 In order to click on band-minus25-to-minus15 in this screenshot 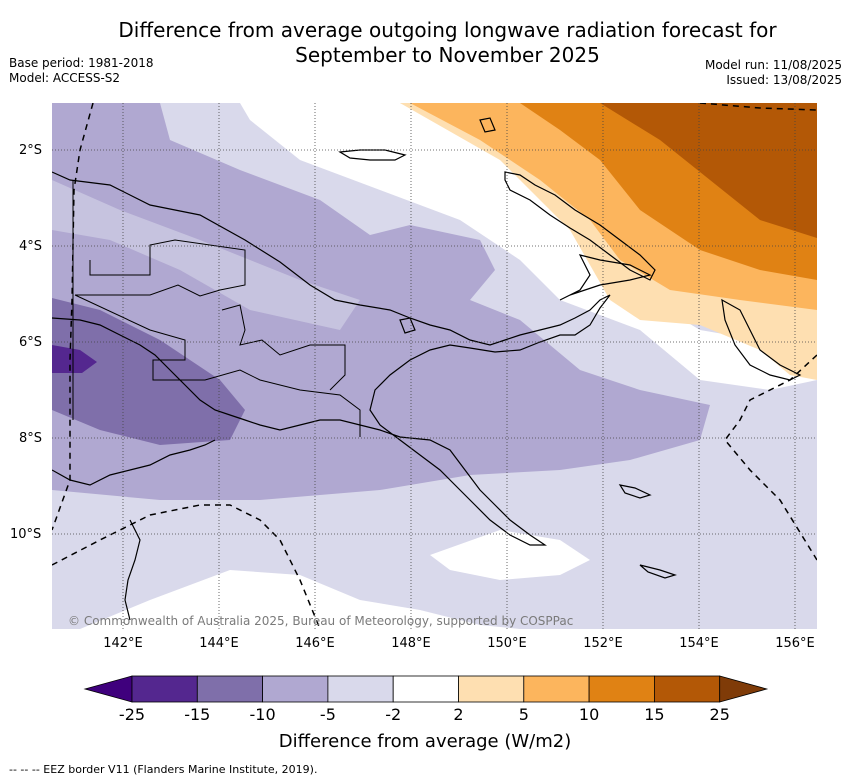, I will do `click(74, 359)`.